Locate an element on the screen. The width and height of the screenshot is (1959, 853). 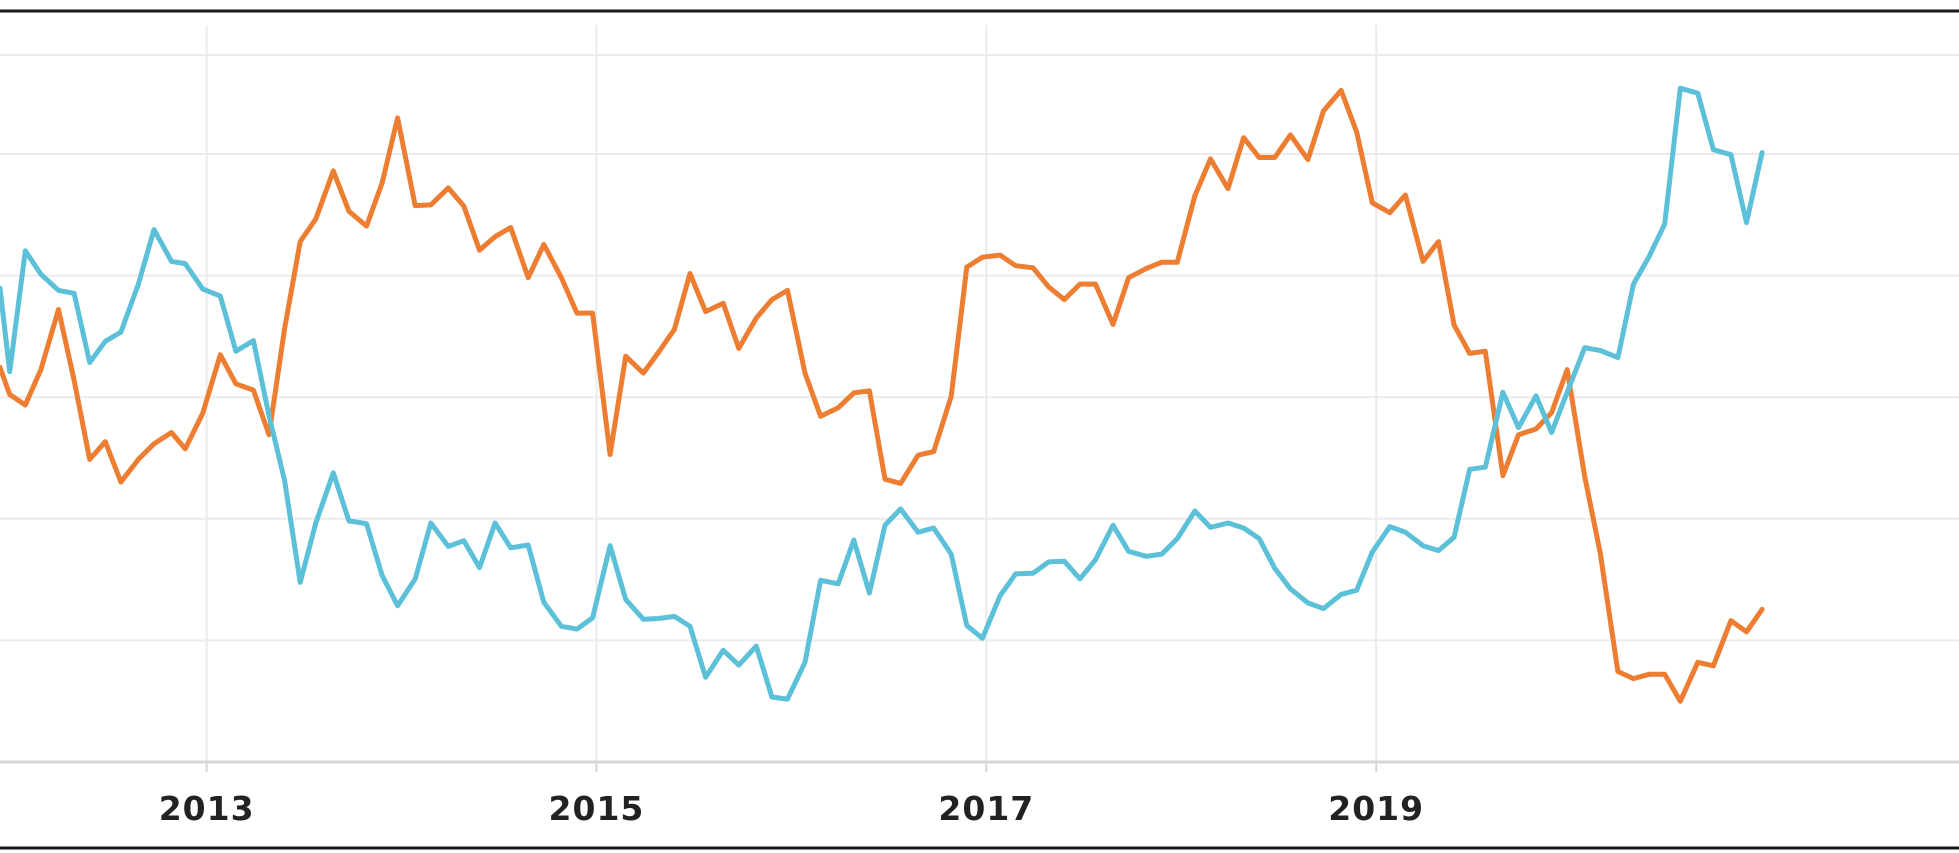
x-tick-label-2017: 2017 is located at coordinates (986, 808).